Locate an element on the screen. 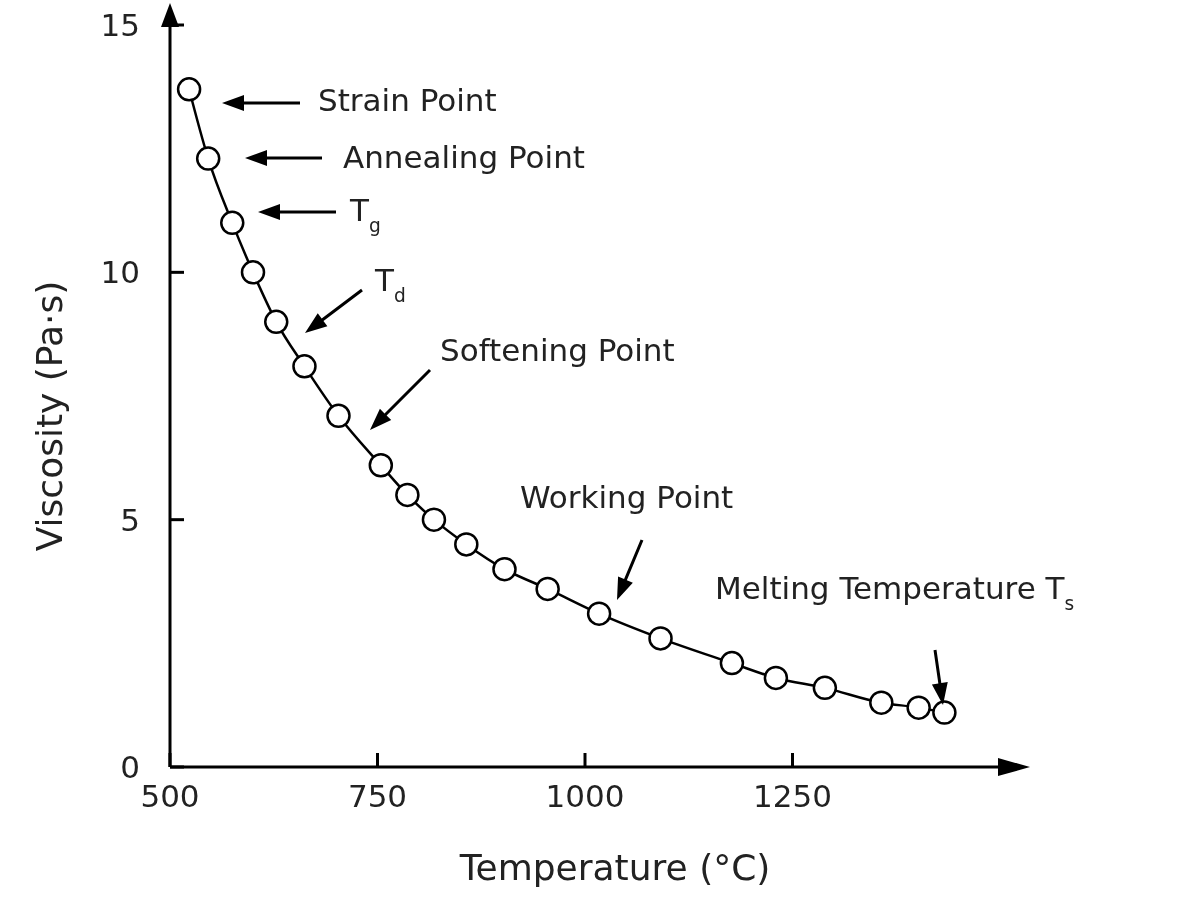  annotation: Strain Point is located at coordinates (407, 99).